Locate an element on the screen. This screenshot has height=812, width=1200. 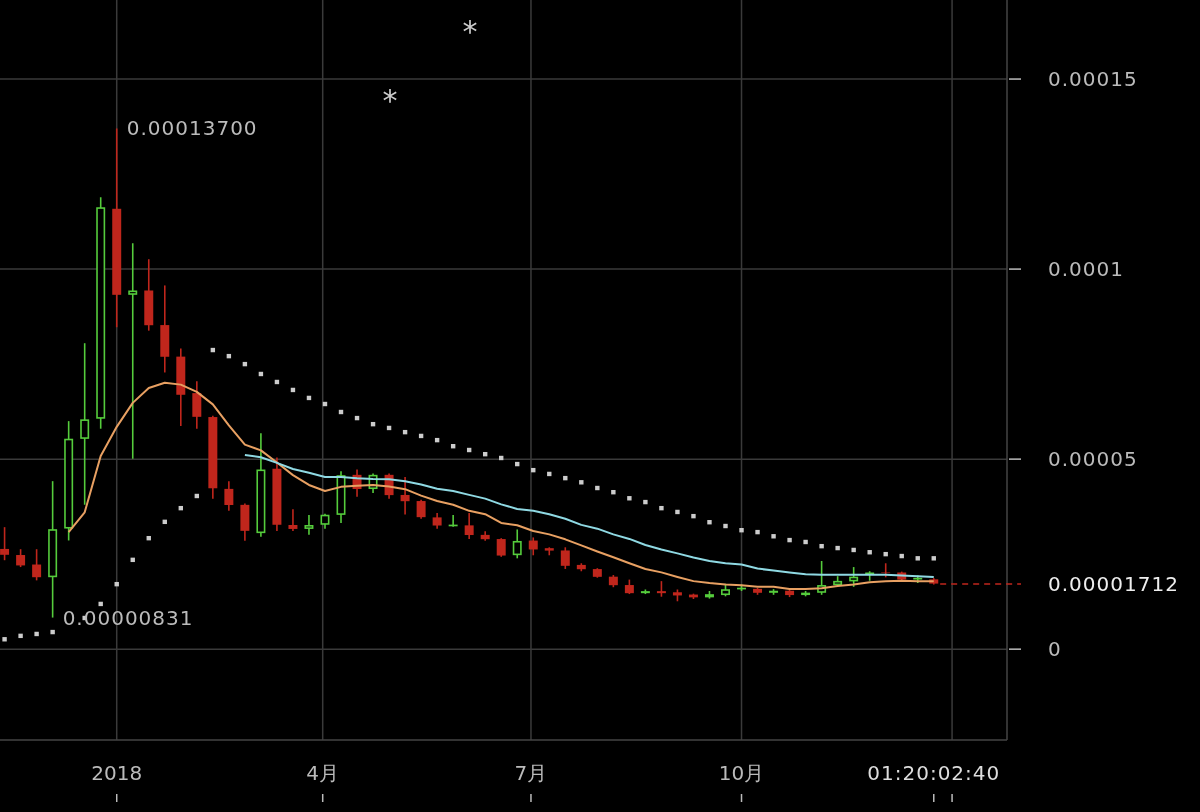
text: 01:20:02:40 is located at coordinates (934, 773).